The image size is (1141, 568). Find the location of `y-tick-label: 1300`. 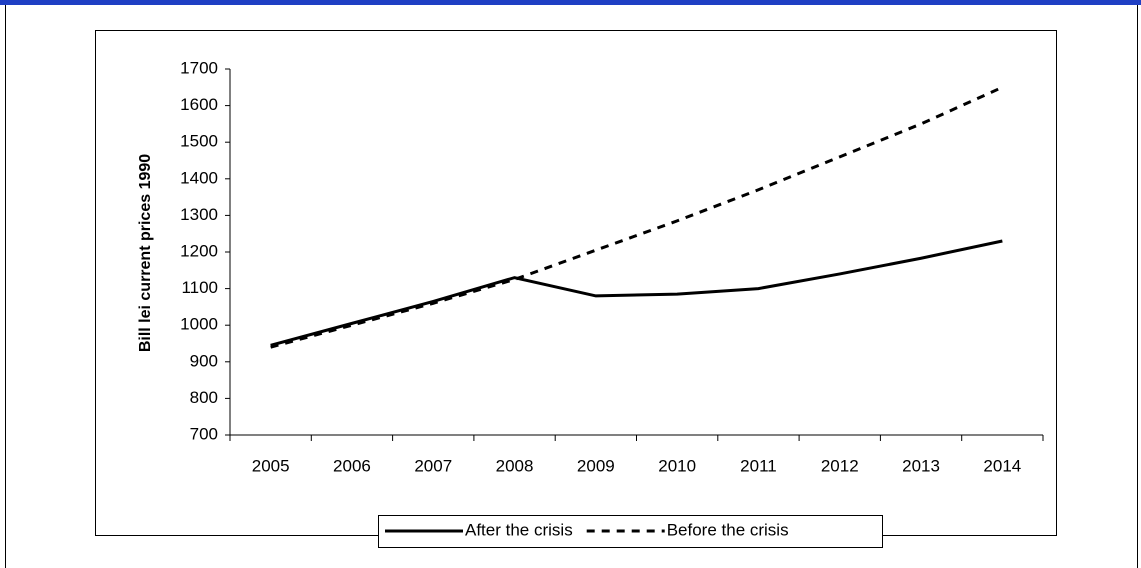

y-tick-label: 1300 is located at coordinates (199, 214).